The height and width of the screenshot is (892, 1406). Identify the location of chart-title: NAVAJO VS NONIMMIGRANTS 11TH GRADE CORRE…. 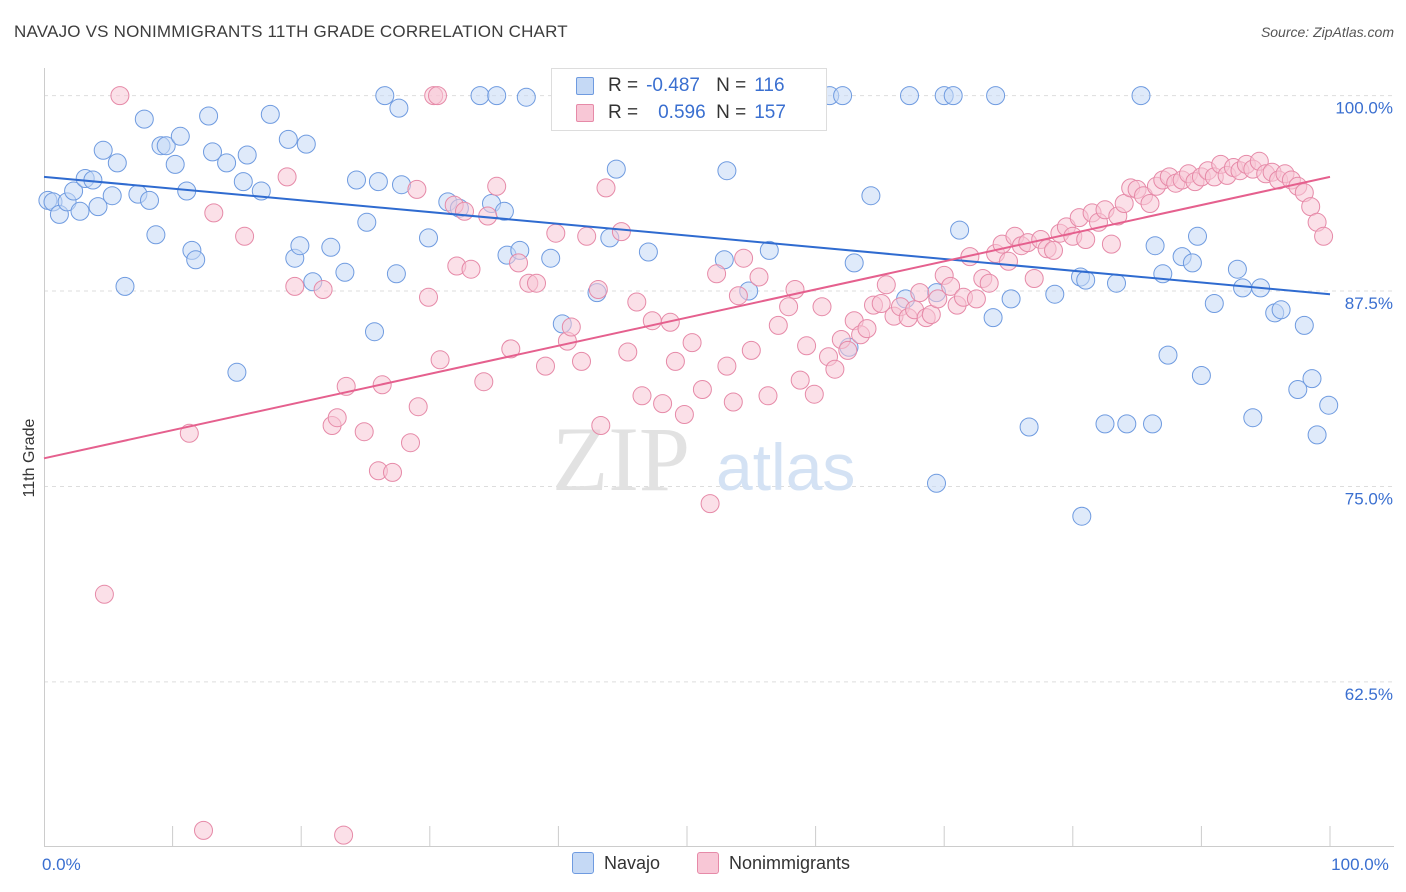
(291, 31).